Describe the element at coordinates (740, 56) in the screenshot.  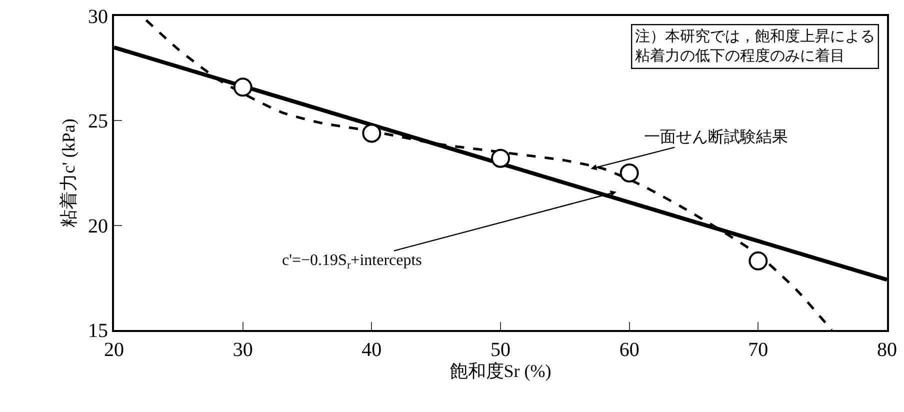
I see `annotation: 粘着力の低下の程度のみに着目` at that location.